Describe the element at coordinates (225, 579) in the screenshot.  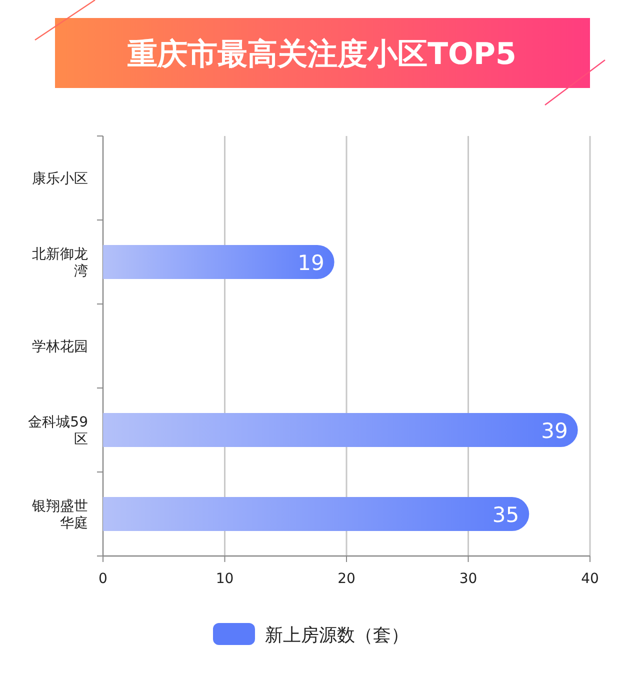
I see `x-tick-label: 10` at that location.